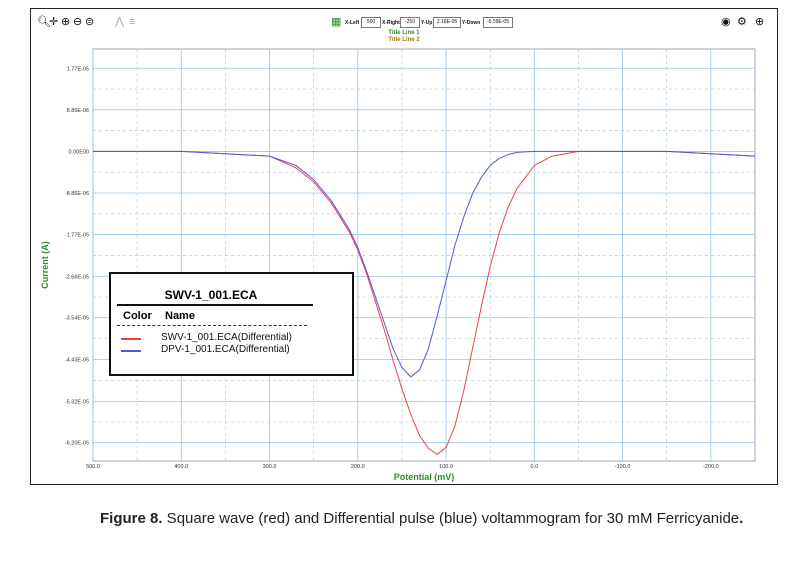 The height and width of the screenshot is (562, 800). What do you see at coordinates (77, 277) in the screenshot?
I see `y-tick-label: -2.66E-05` at bounding box center [77, 277].